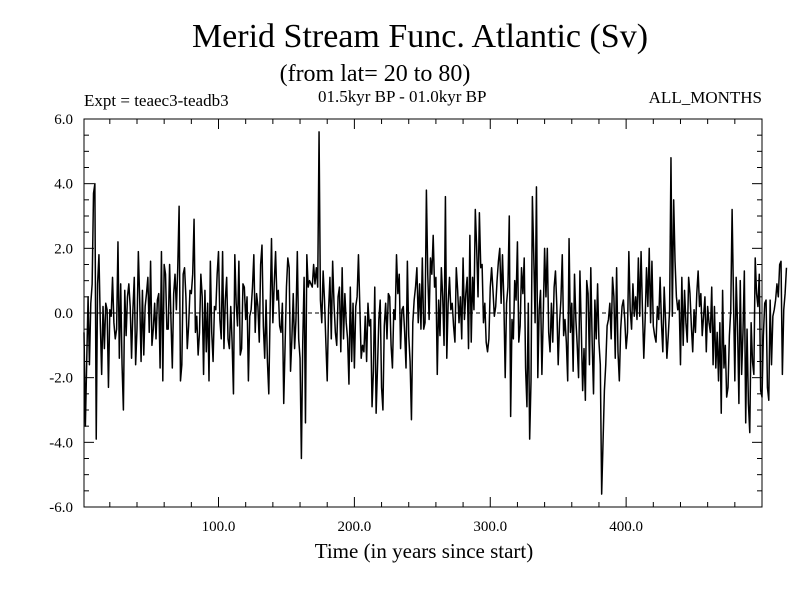 Image resolution: width=800 pixels, height=600 pixels. What do you see at coordinates (61, 379) in the screenshot?
I see `y-tick-label: -2.0` at bounding box center [61, 379].